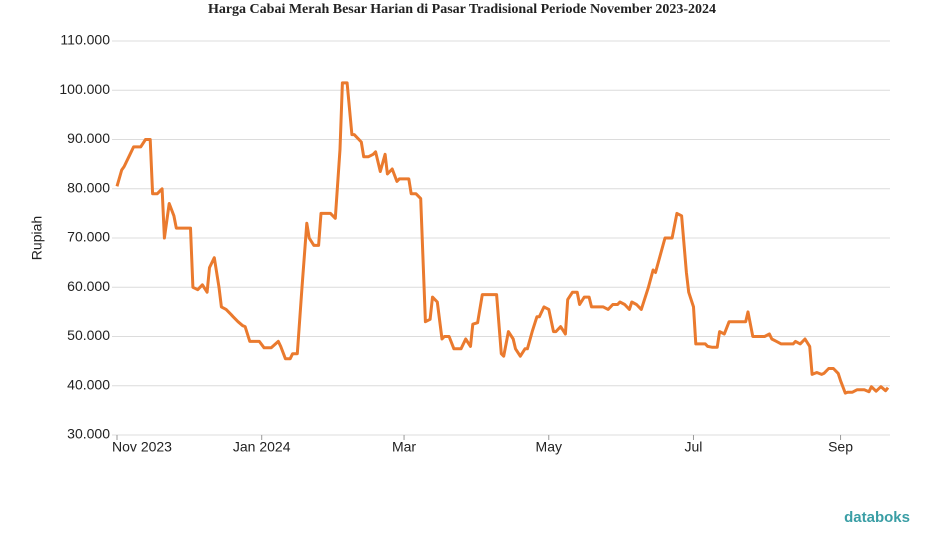 Image resolution: width=925 pixels, height=547 pixels. I want to click on y-axis-title: Rupiah, so click(37, 238).